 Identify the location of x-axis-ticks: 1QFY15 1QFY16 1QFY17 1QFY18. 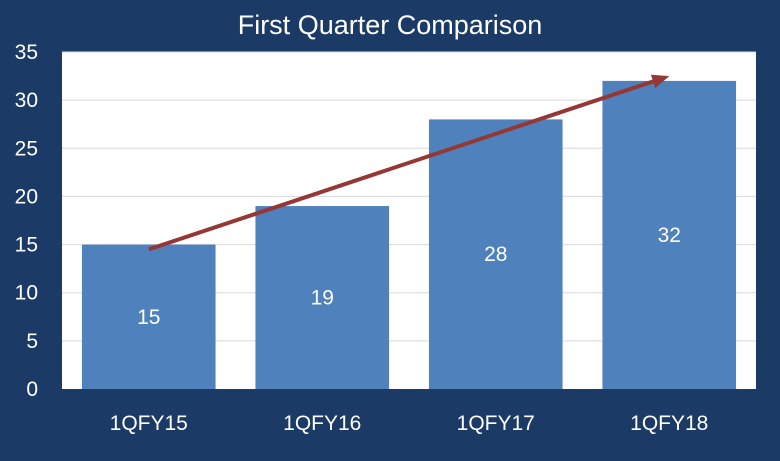
(409, 423).